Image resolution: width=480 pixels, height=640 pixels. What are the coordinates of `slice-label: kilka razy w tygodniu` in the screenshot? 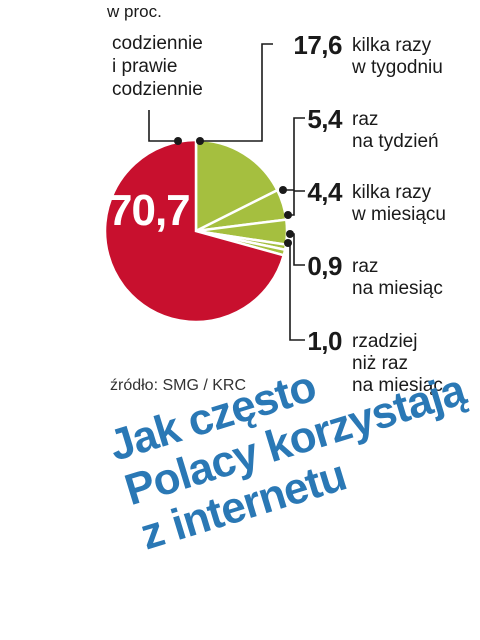 It's located at (397, 57).